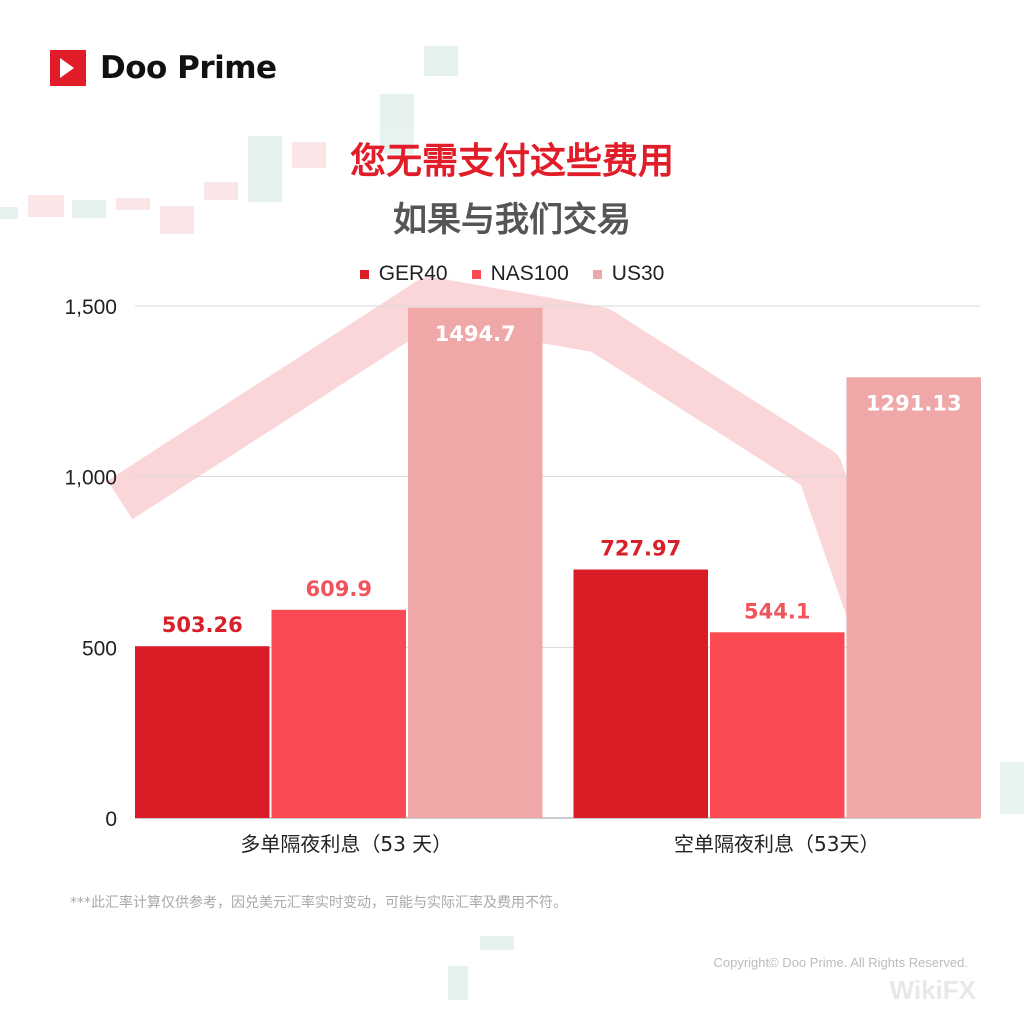 The width and height of the screenshot is (1024, 1024). I want to click on x-category-label: 多单隔夜利息（53 天）, so click(346, 844).